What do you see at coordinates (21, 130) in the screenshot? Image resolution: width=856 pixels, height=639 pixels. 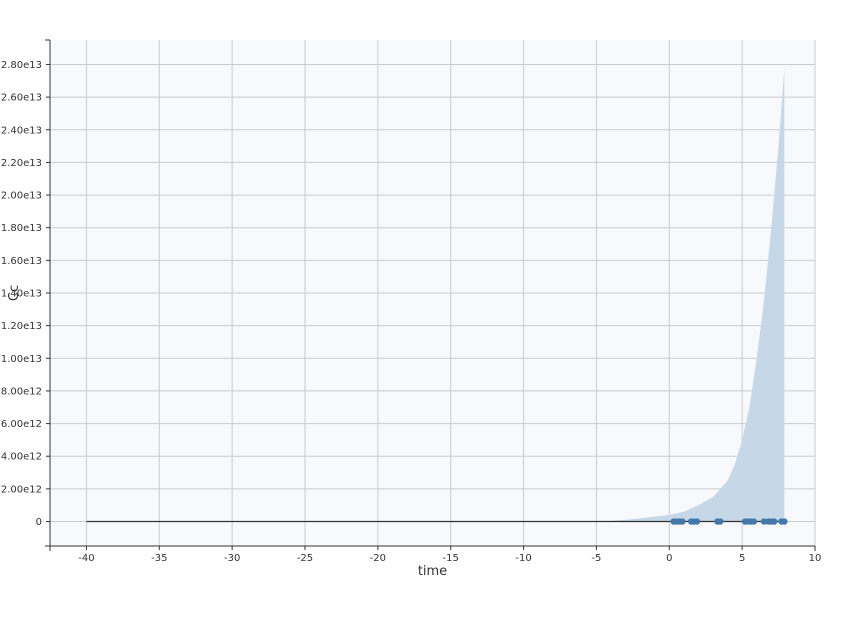 I see `y-tick-label: 2.40e13` at bounding box center [21, 130].